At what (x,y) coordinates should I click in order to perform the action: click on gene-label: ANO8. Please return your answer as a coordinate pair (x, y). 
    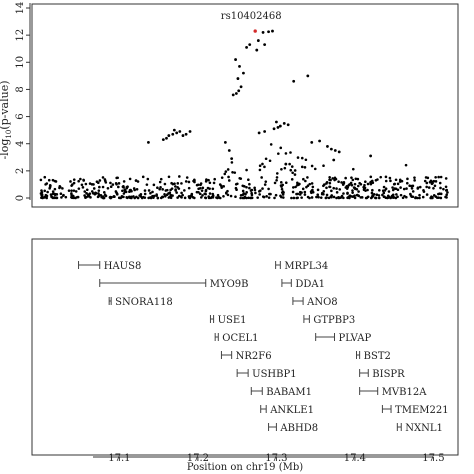
    Looking at the image, I should click on (322, 302).